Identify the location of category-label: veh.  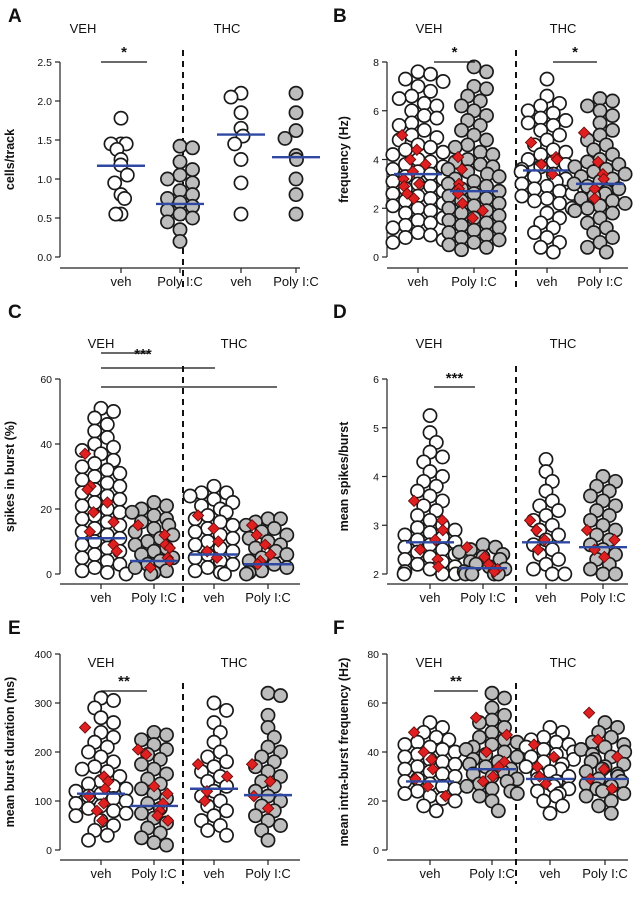
(546, 597).